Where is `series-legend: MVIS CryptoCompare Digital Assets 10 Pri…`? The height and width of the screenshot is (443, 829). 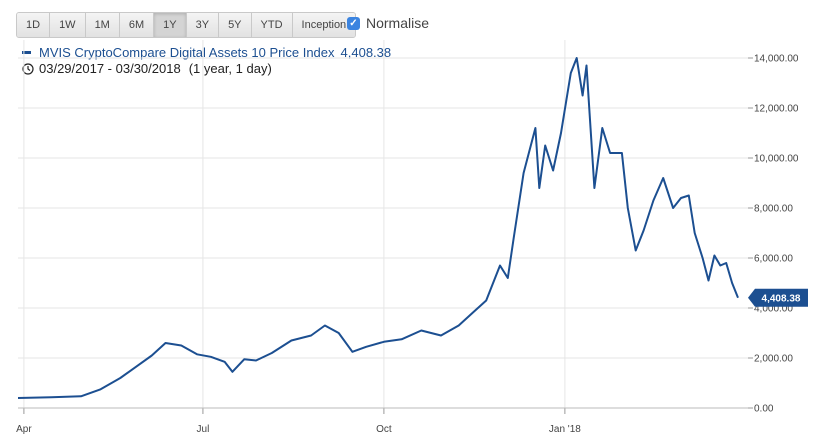
series-legend: MVIS CryptoCompare Digital Assets 10 Pri… is located at coordinates (206, 52).